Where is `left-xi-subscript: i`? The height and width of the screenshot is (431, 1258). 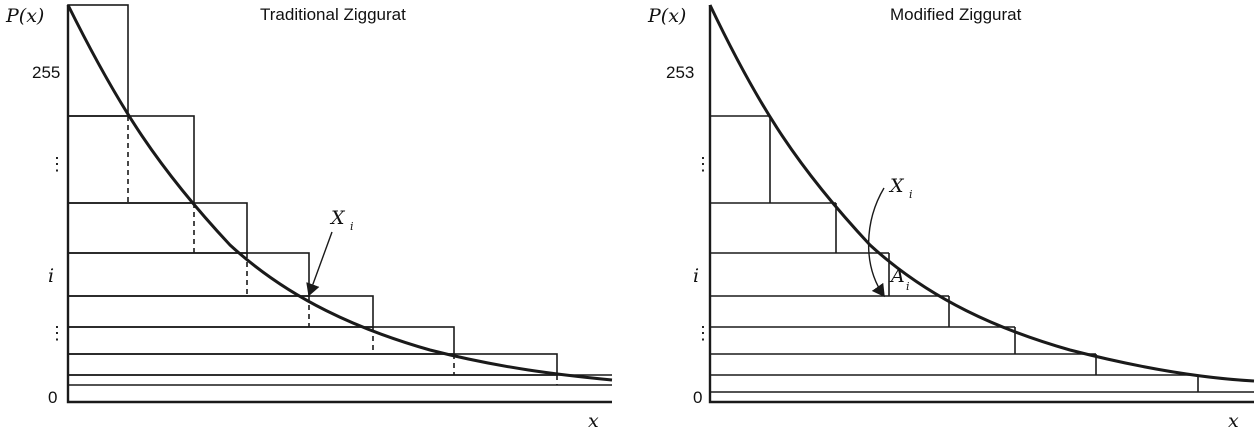
left-xi-subscript: i is located at coordinates (352, 226).